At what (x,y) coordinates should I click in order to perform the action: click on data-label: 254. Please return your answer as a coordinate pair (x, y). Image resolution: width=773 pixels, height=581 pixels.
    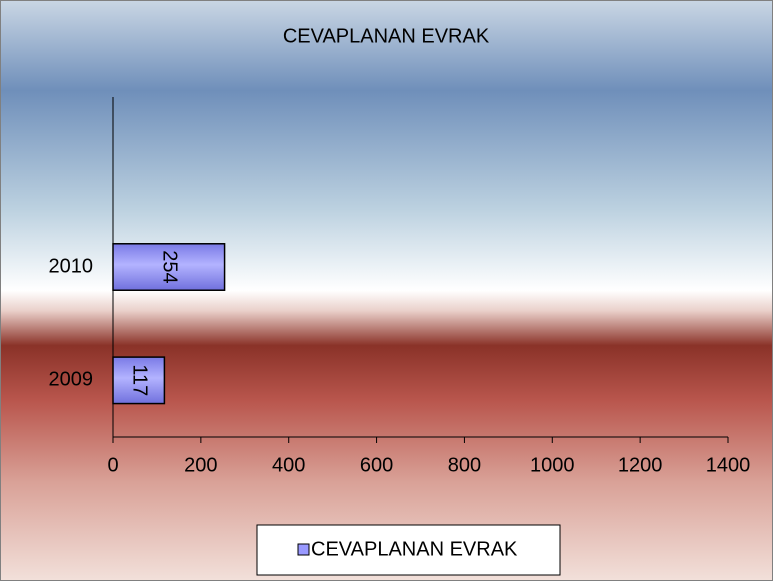
    Looking at the image, I should click on (170, 266).